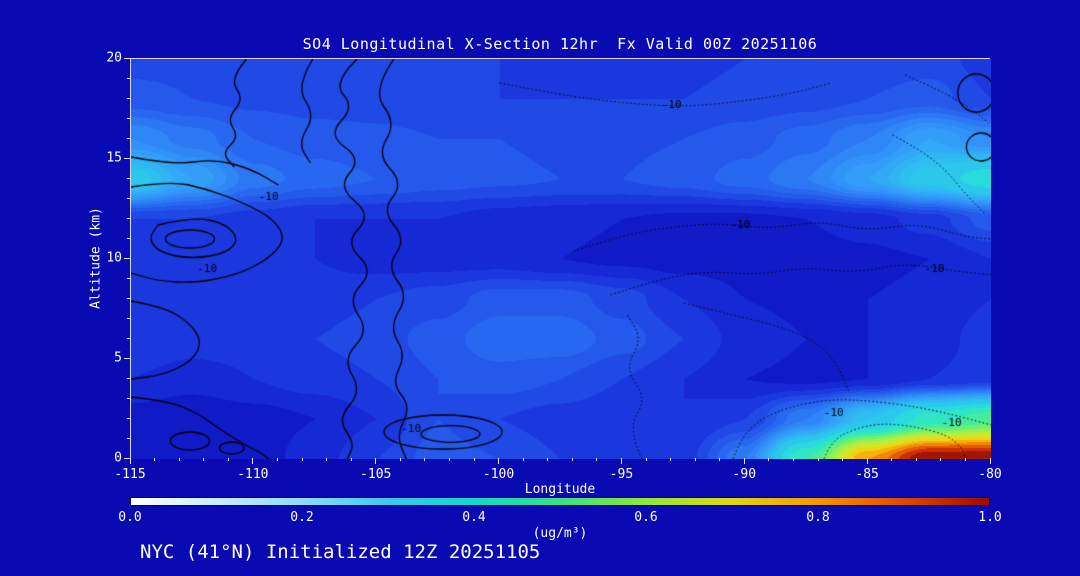 Image resolution: width=1080 pixels, height=576 pixels. I want to click on x-tick-label: -95, so click(621, 474).